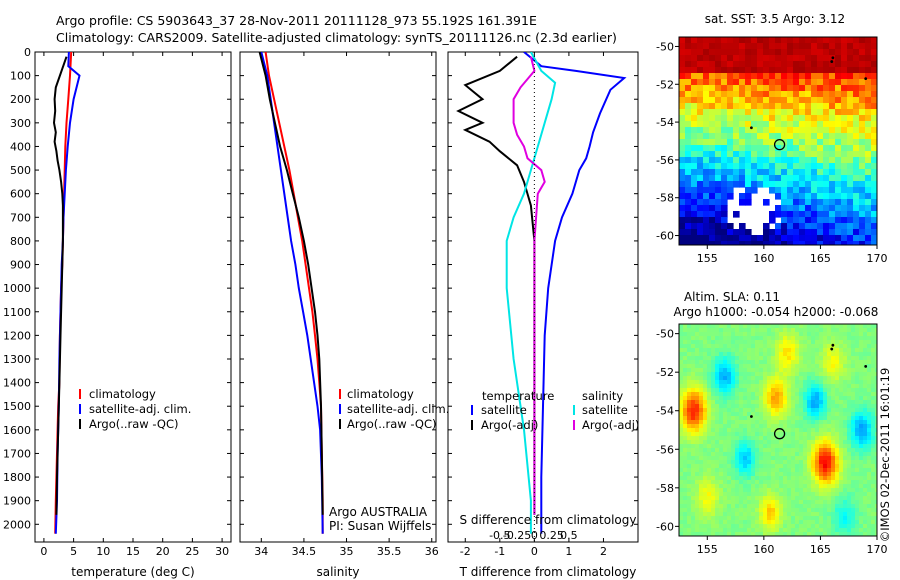 This screenshot has width=900, height=580. I want to click on x-tick-label: 0, so click(534, 551).